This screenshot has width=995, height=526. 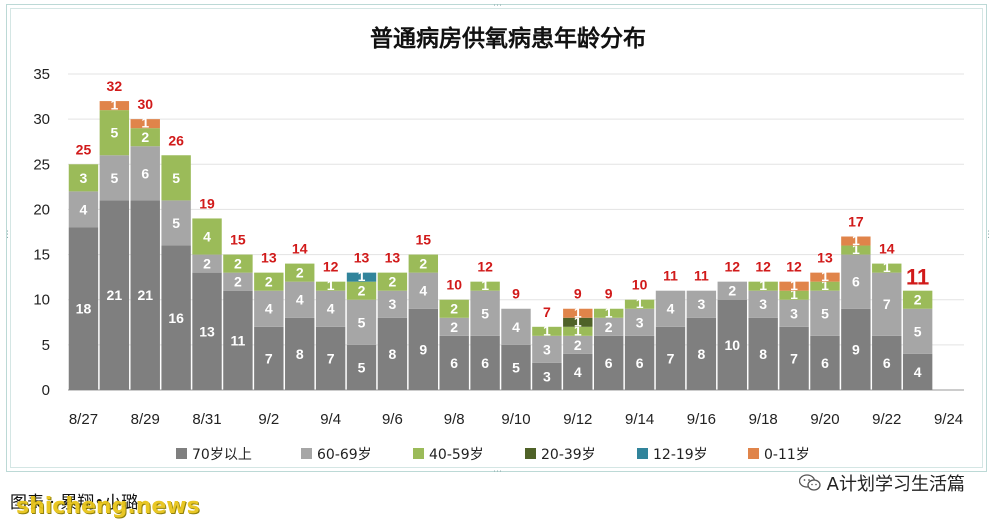 I want to click on legend-item: 60-69岁, so click(x=336, y=455).